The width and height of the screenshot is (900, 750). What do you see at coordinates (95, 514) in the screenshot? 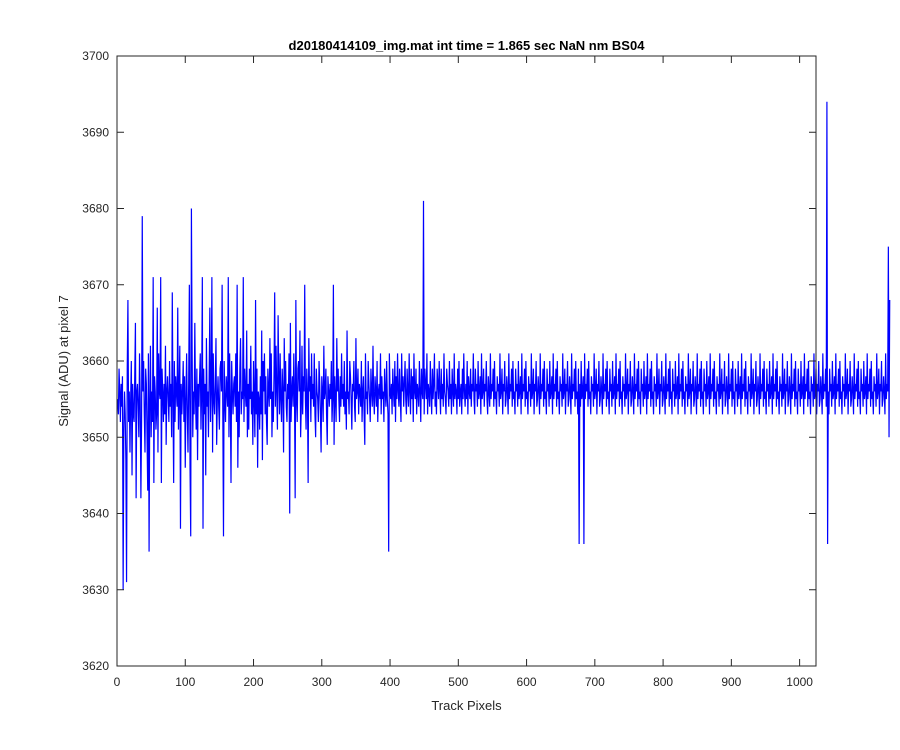
I see `y-tick-label: 3640` at bounding box center [95, 514].